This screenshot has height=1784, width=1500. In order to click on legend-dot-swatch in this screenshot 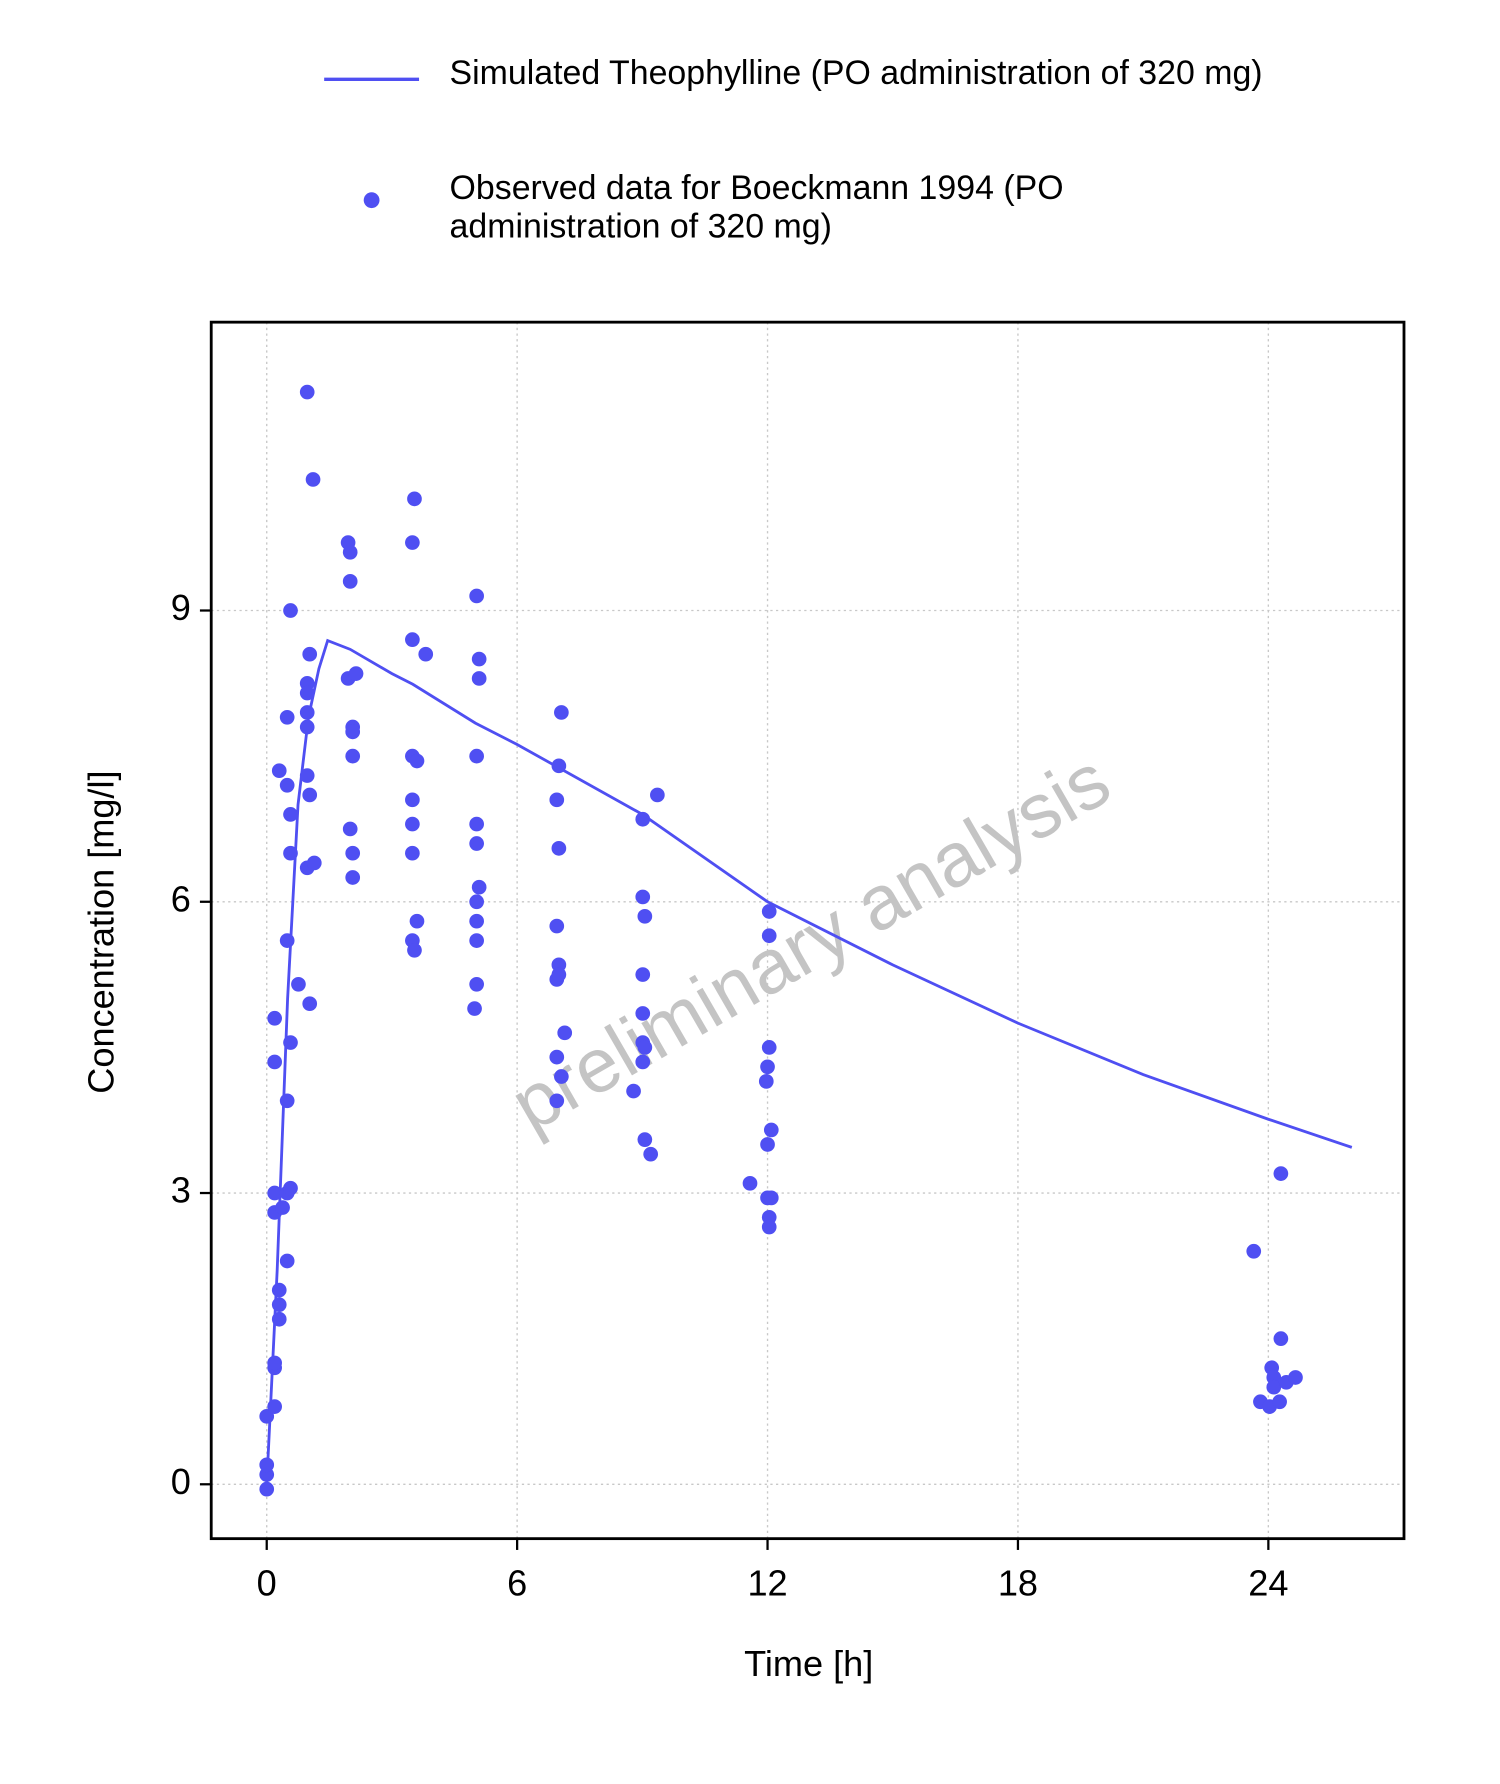, I will do `click(371, 200)`.